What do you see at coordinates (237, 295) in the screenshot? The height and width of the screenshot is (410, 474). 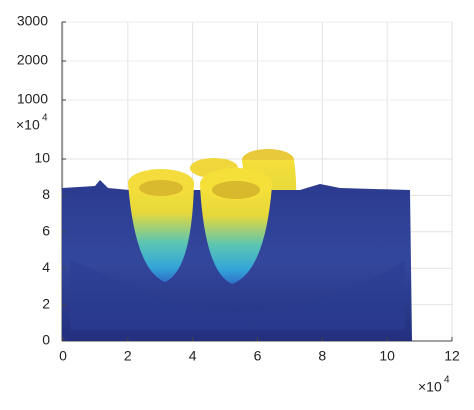 I see `floor-shade` at bounding box center [237, 295].